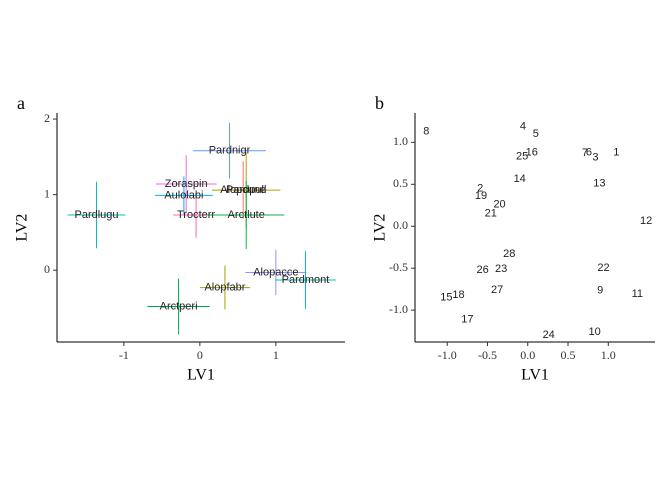 The width and height of the screenshot is (672, 485). Describe the element at coordinates (509, 254) in the screenshot. I see `point-label: 28` at that location.